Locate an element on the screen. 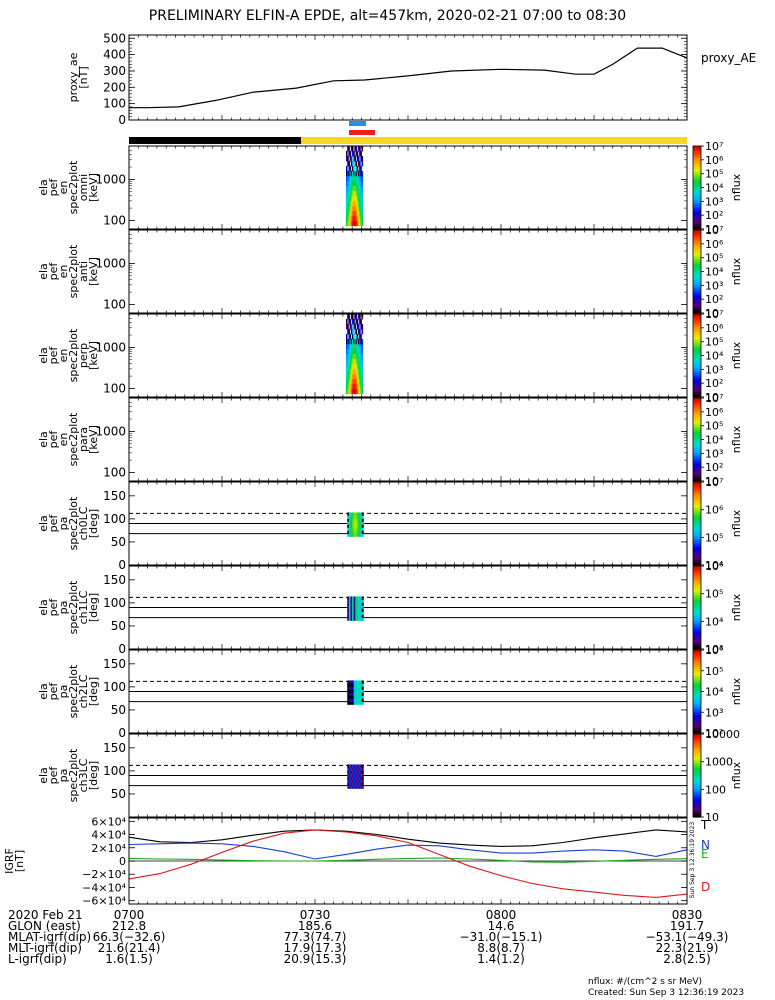 The height and width of the screenshot is (1000, 775). axis-label-line: pef is located at coordinates (53, 607).